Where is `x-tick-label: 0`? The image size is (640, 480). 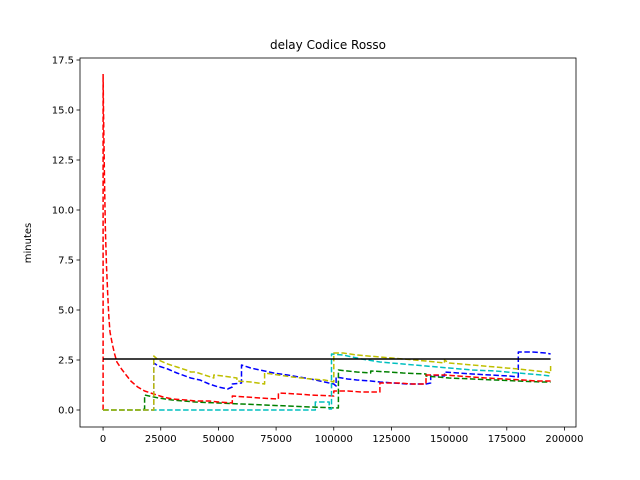
x-tick-label: 0 is located at coordinates (103, 439).